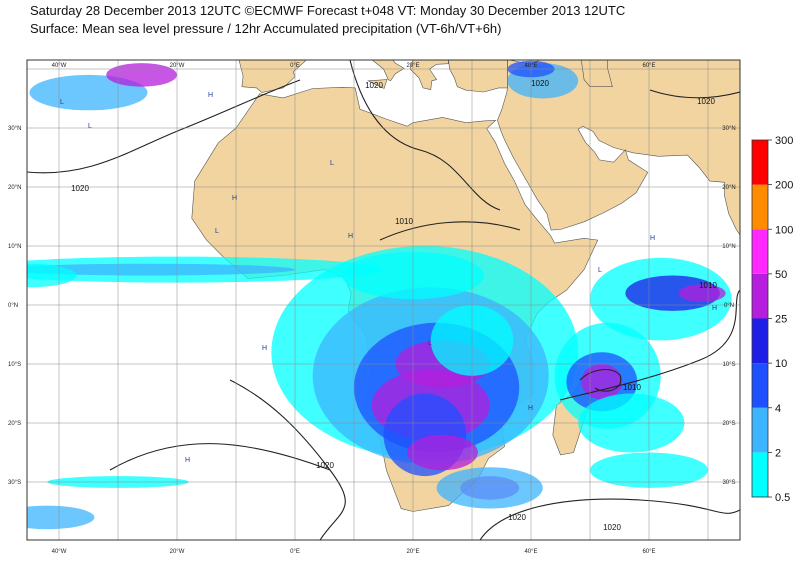  Describe the element at coordinates (778, 453) in the screenshot. I see `colorbar-label: 2` at that location.